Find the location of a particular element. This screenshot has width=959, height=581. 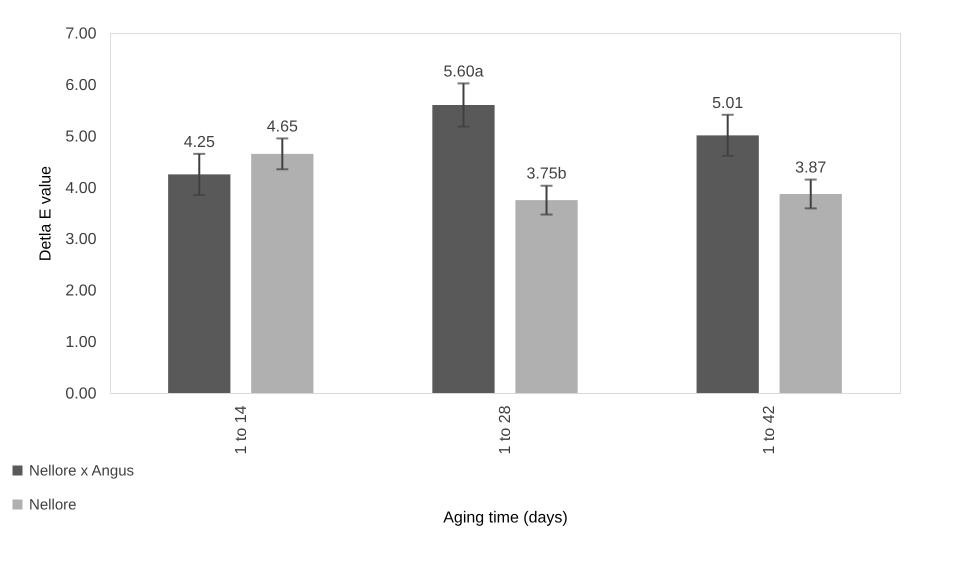

x-tick-label: 1 to 42 is located at coordinates (769, 429).